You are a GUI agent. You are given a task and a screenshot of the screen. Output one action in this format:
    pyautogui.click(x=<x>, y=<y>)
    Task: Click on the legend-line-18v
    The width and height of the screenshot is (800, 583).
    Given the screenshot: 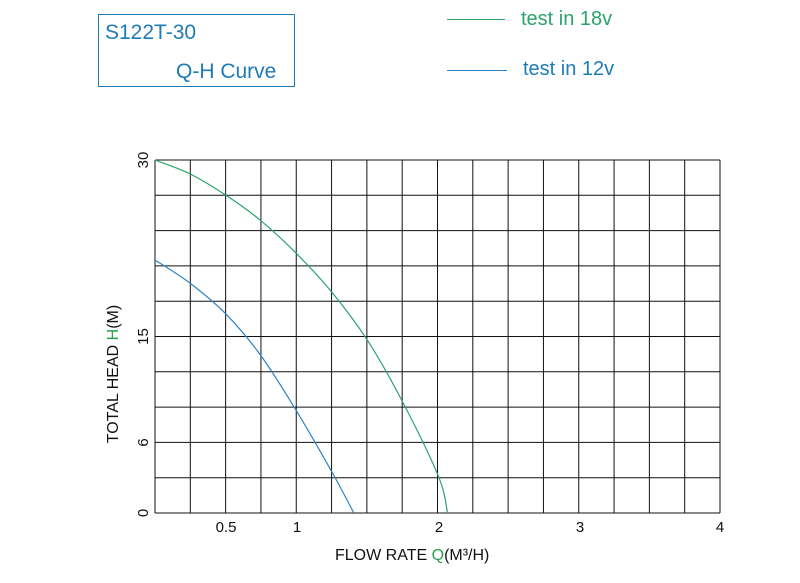 What is the action you would take?
    pyautogui.click(x=476, y=19)
    